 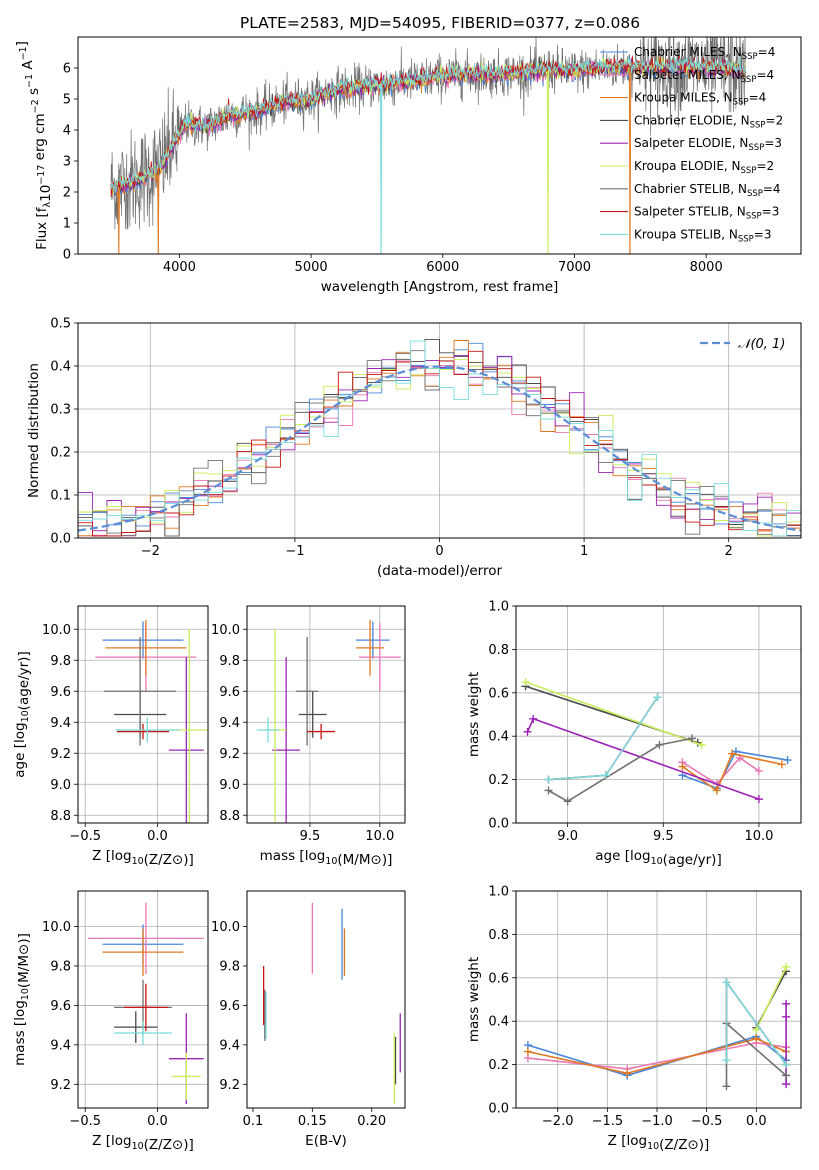 What do you see at coordinates (708, 121) in the screenshot?
I see `legend-entry: Chabrier ELODIE, NSSP=2` at bounding box center [708, 121].